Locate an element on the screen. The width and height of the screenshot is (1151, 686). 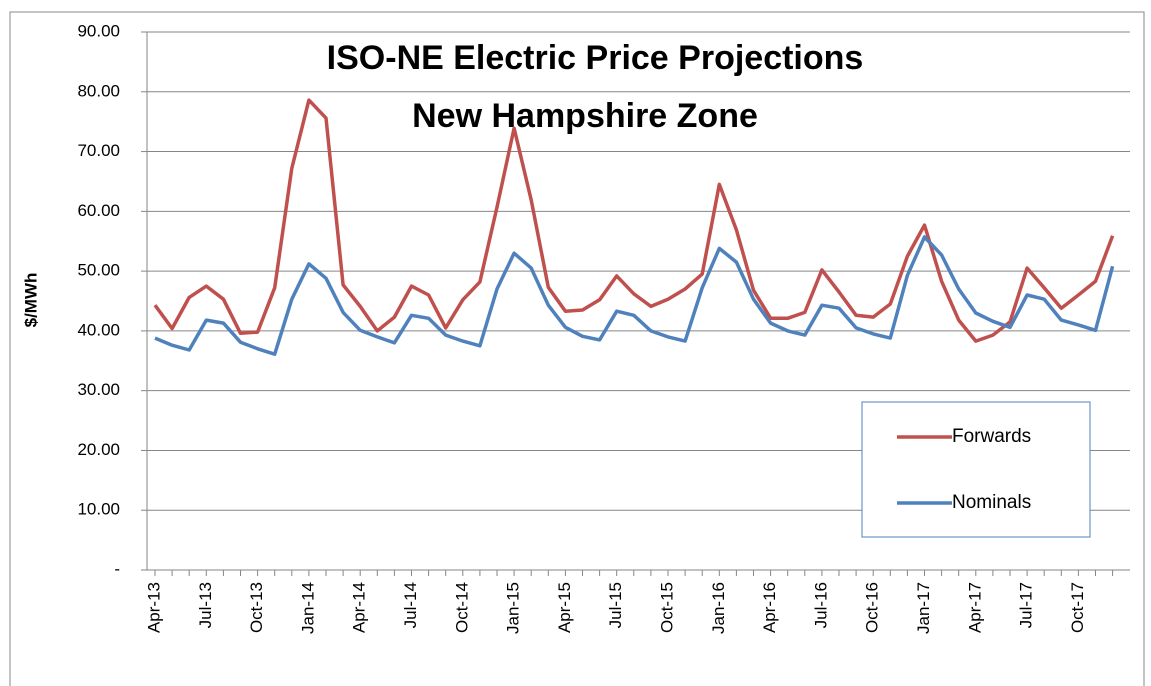
chart-subtitle: New Hampshire Zone is located at coordinates (585, 116).